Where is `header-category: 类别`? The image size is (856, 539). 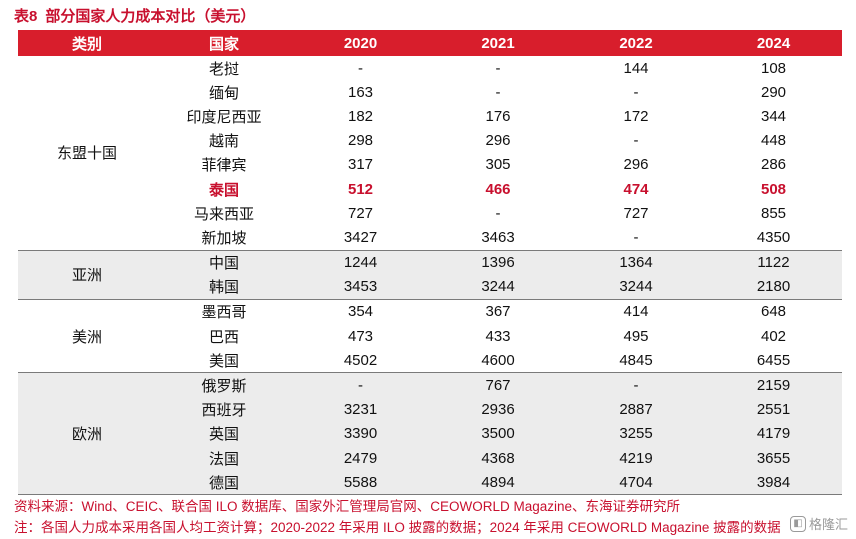 header-category: 类别 is located at coordinates (87, 43).